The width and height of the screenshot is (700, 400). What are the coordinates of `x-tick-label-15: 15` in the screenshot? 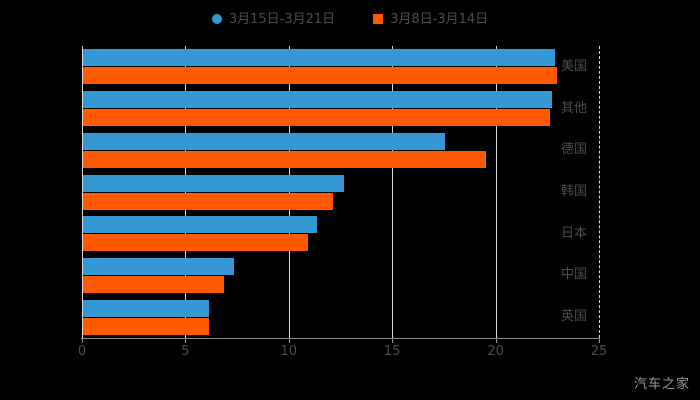 It's located at (392, 351).